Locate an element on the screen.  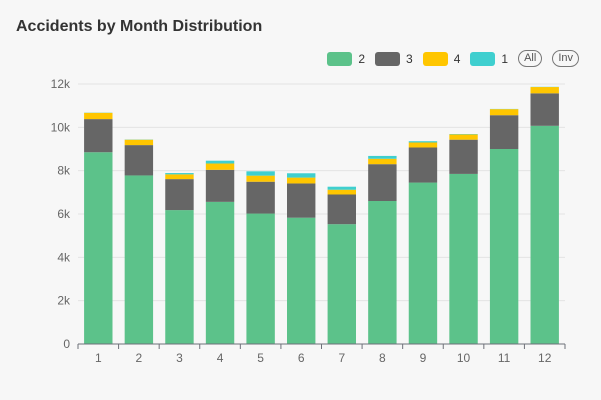
legend-item-4: 4 is located at coordinates (441, 58).